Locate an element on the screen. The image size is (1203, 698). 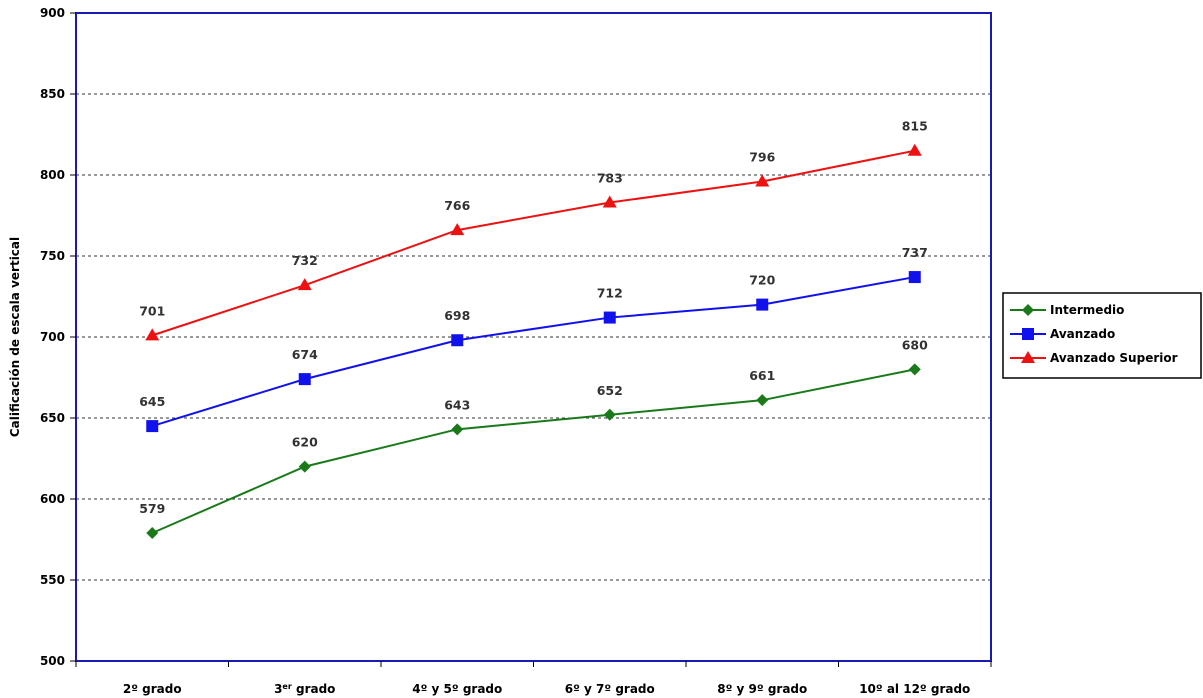
x-tick-label-text: 2º grado is located at coordinates (152, 689).